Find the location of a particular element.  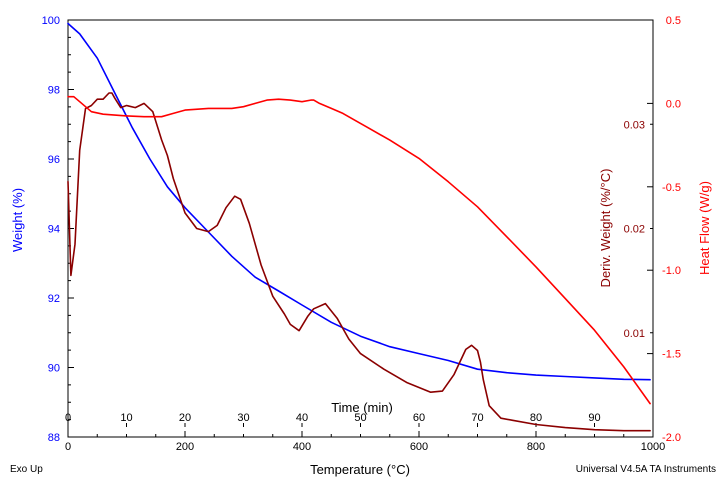

heat-tick-label-2: -0.5 is located at coordinates (671, 188).